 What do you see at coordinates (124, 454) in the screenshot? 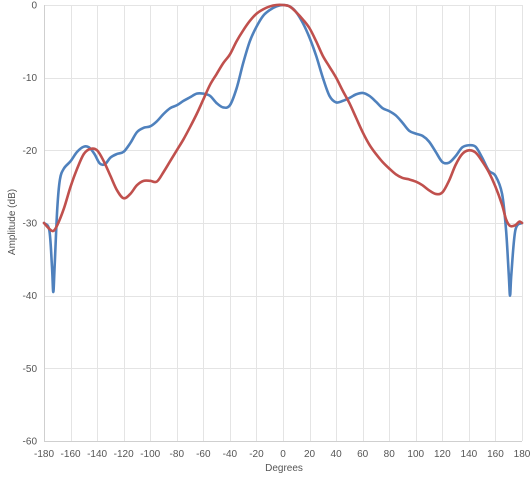
I see `x-tick-label: -120` at bounding box center [124, 454].